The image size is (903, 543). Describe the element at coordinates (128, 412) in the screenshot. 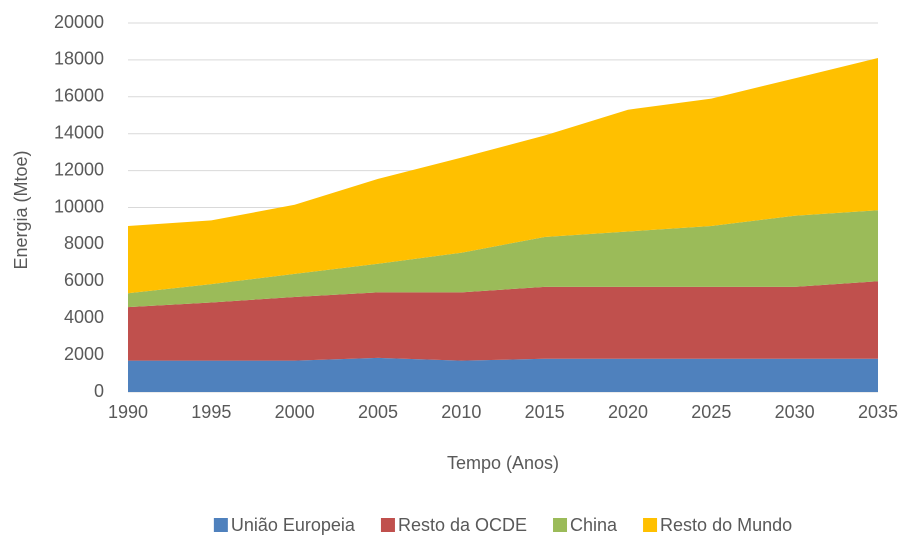

I see `x-tick-label: 1990` at that location.